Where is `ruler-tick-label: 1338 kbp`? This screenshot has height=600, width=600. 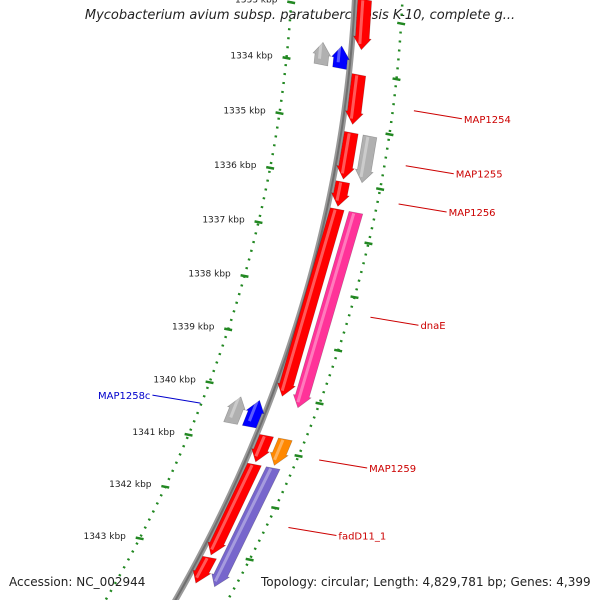
ruler-tick-label: 1338 kbp is located at coordinates (209, 274).